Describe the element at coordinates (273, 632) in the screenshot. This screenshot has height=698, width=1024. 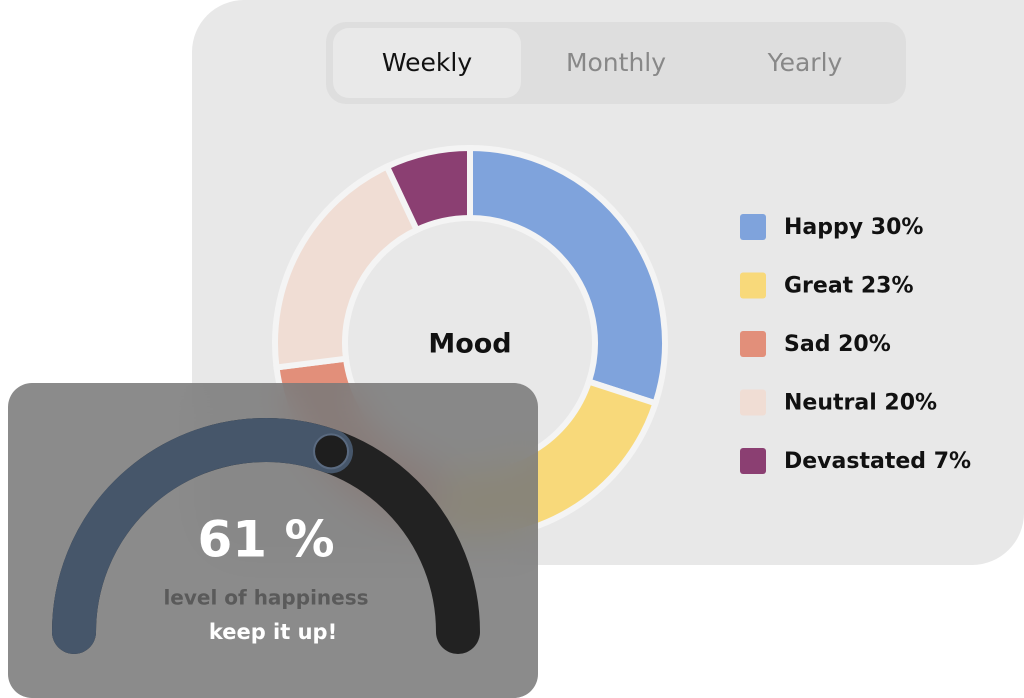
I see `gauge-caption: keep it up!` at that location.